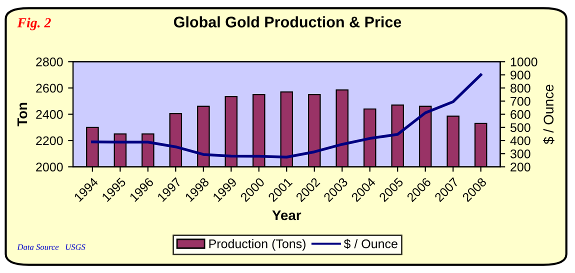 The image size is (575, 273). I want to click on y2-tick-label: 600, so click(520, 114).